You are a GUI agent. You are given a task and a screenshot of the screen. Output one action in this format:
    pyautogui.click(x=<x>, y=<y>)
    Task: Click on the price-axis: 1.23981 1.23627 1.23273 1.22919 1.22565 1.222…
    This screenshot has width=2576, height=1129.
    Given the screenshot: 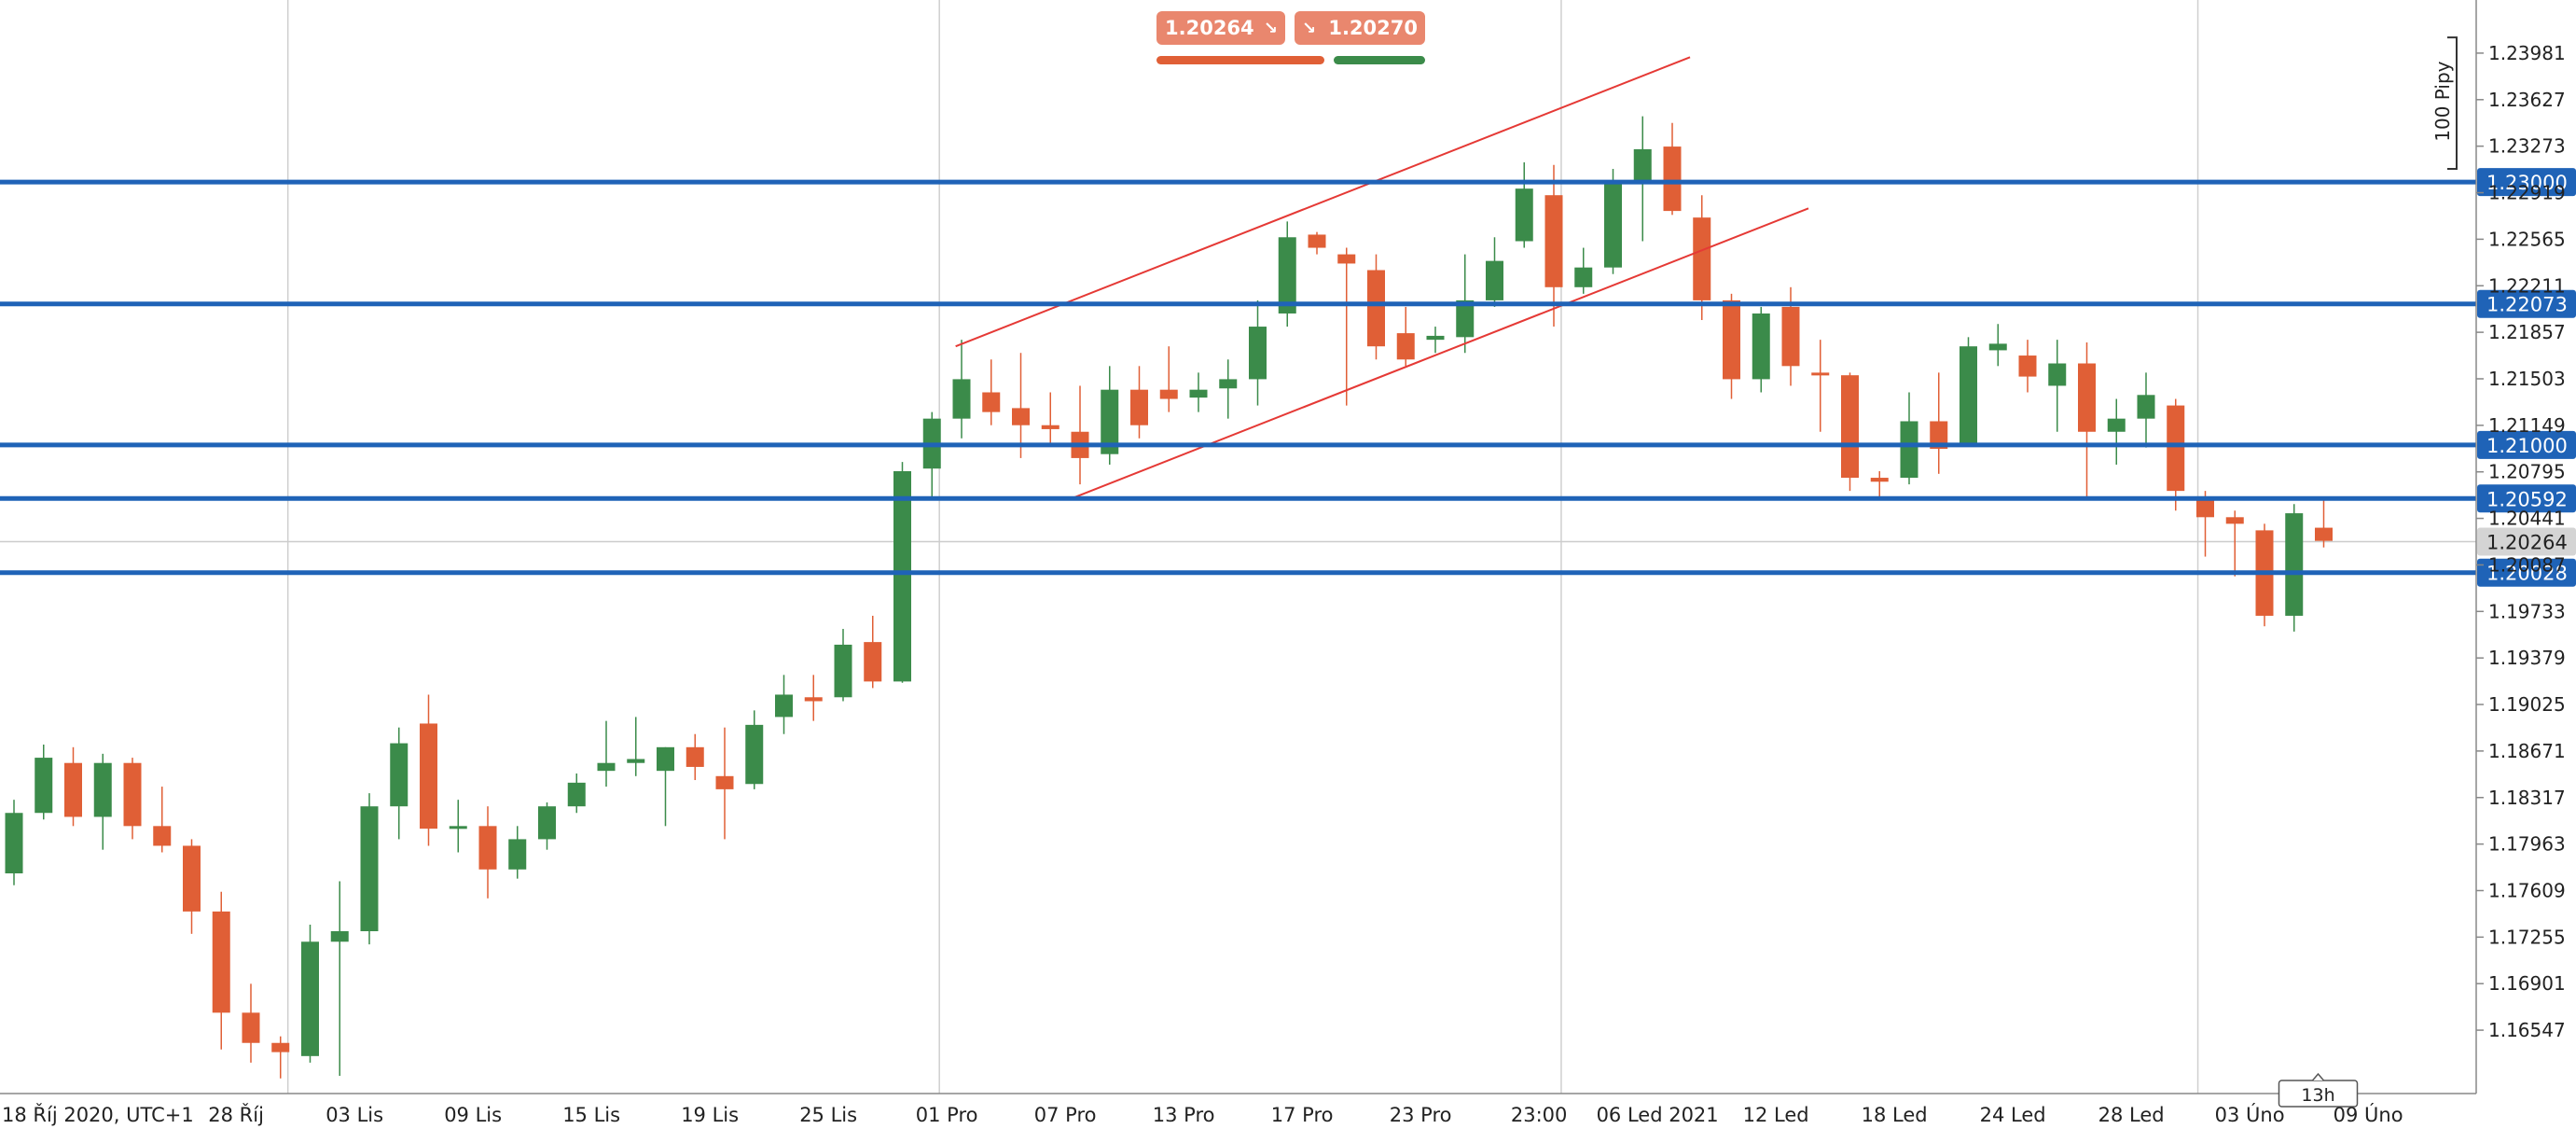 What is the action you would take?
    pyautogui.click(x=2521, y=542)
    